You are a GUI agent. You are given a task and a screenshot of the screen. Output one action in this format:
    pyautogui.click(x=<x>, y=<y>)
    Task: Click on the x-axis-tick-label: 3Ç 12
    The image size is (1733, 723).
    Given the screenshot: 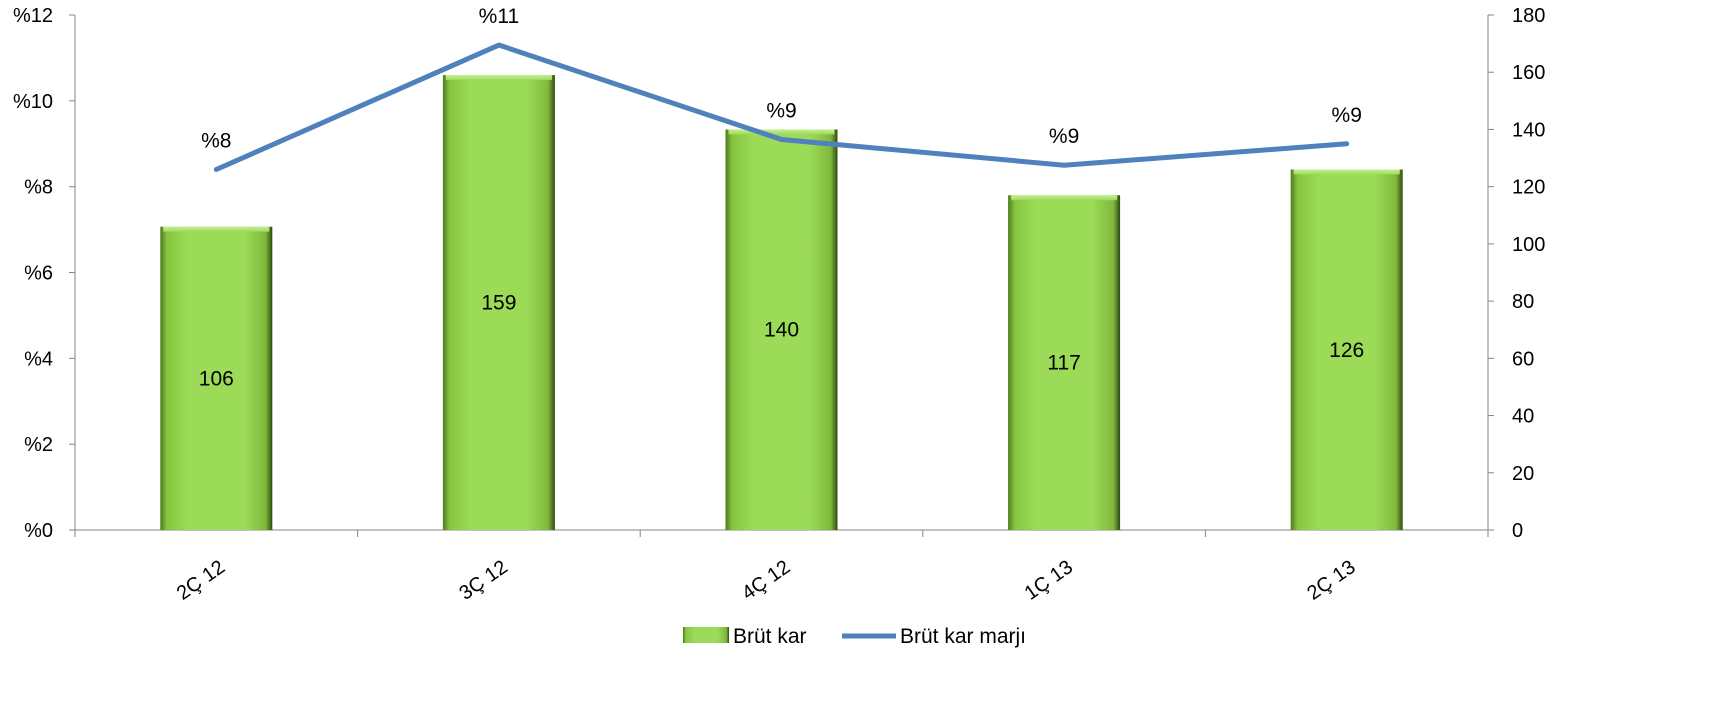 What is the action you would take?
    pyautogui.click(x=483, y=580)
    